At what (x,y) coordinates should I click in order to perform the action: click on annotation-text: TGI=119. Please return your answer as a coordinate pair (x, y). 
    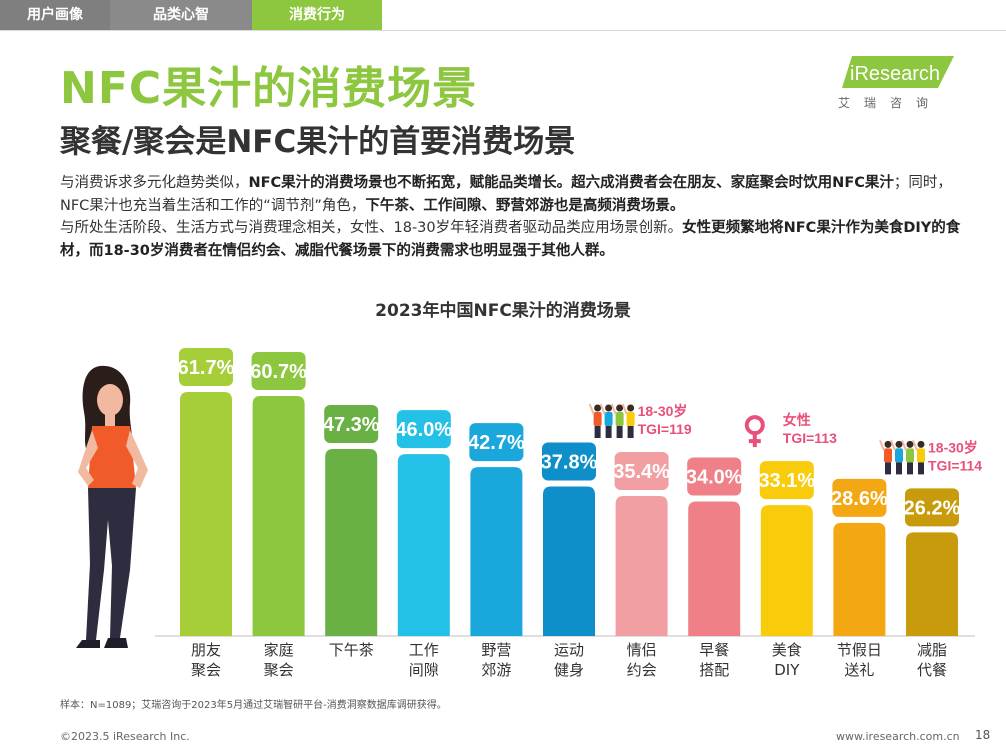
    Looking at the image, I should click on (665, 429).